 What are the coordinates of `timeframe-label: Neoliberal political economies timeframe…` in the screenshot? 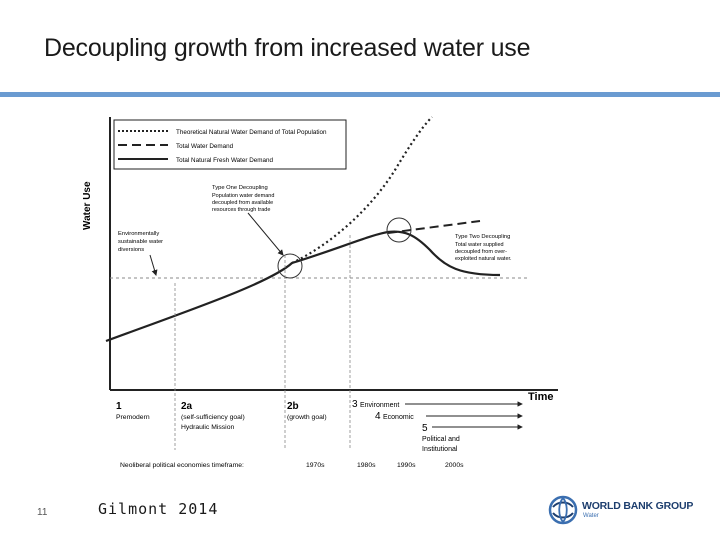 It's located at (182, 465).